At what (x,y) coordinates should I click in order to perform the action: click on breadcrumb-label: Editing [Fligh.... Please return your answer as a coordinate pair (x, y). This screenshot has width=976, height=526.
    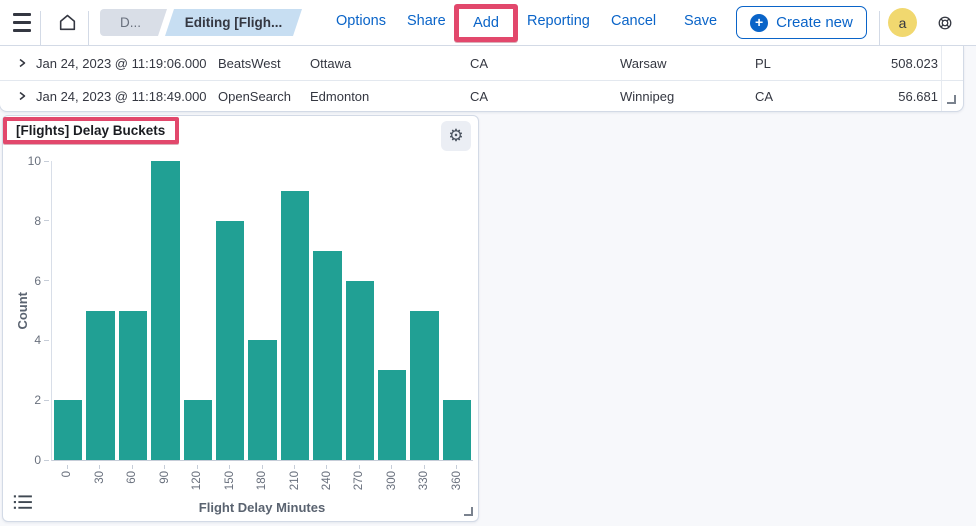
    Looking at the image, I should click on (233, 22).